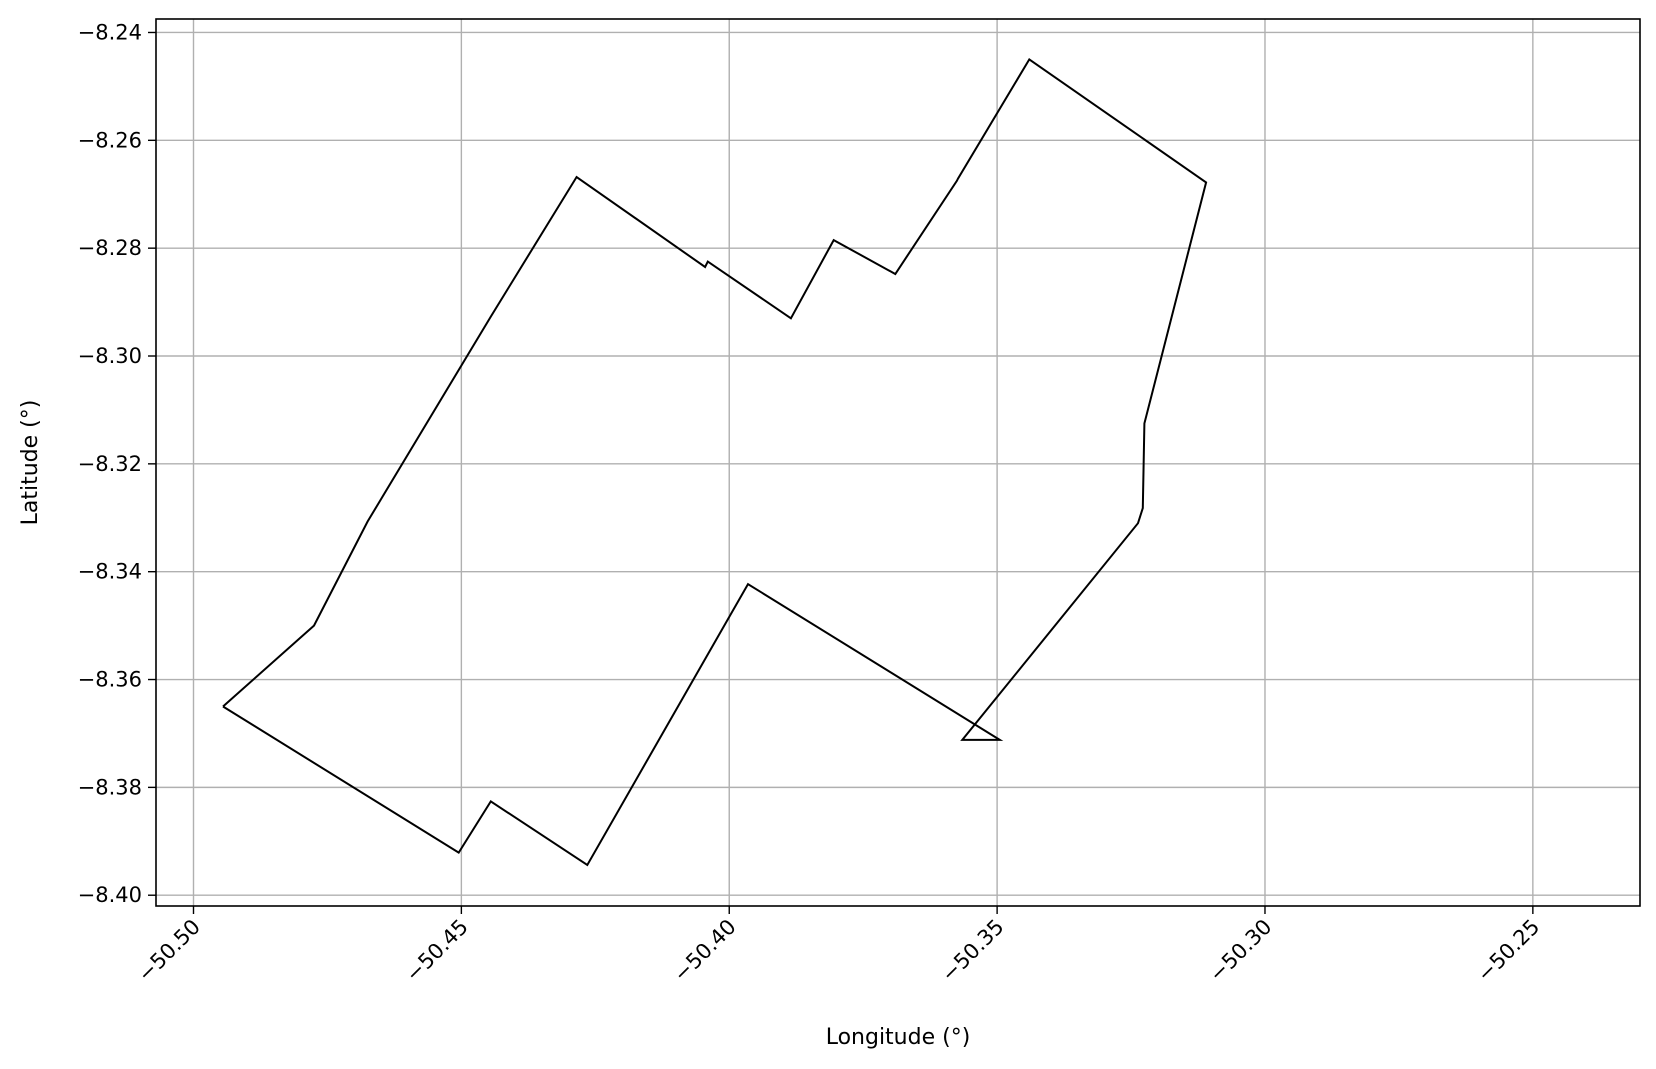 The height and width of the screenshot is (1069, 1656). I want to click on x-axis-label: Longitude (°), so click(898, 1037).